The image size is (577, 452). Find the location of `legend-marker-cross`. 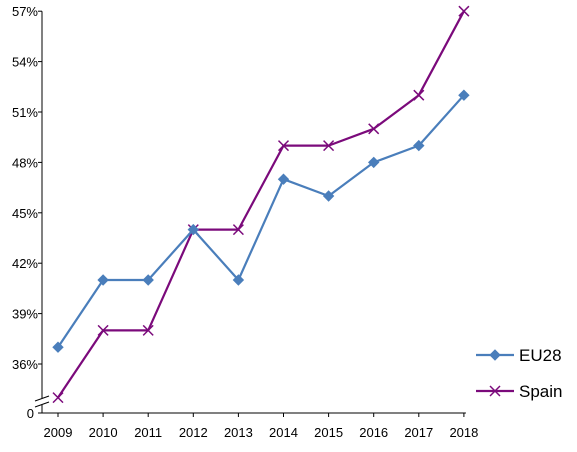

legend-marker-cross is located at coordinates (495, 391).